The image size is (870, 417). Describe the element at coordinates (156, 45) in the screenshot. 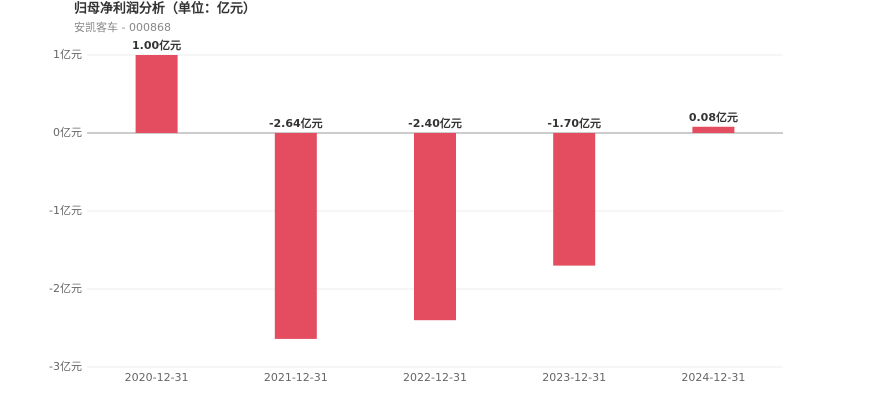

I see `value-label: 1.00亿元` at that location.